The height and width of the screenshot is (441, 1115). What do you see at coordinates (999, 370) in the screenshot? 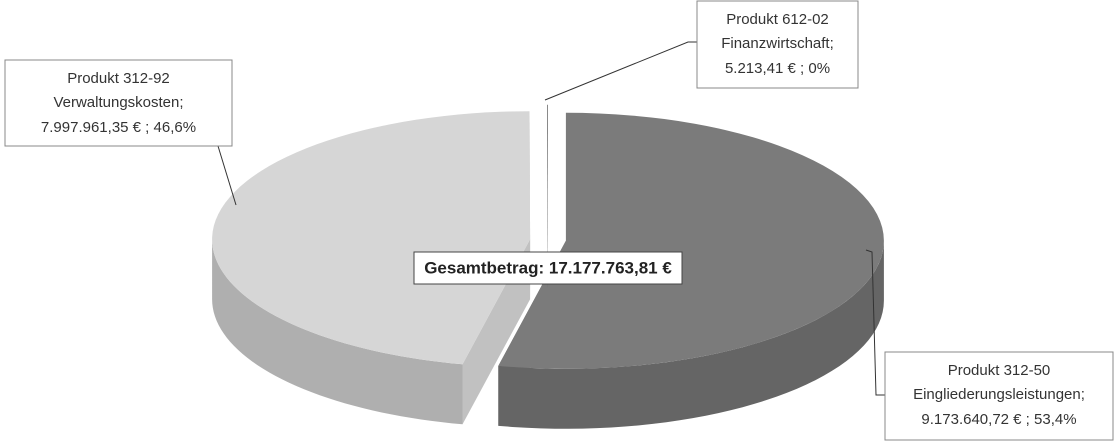
I see `label-category: Produkt 312-50` at bounding box center [999, 370].